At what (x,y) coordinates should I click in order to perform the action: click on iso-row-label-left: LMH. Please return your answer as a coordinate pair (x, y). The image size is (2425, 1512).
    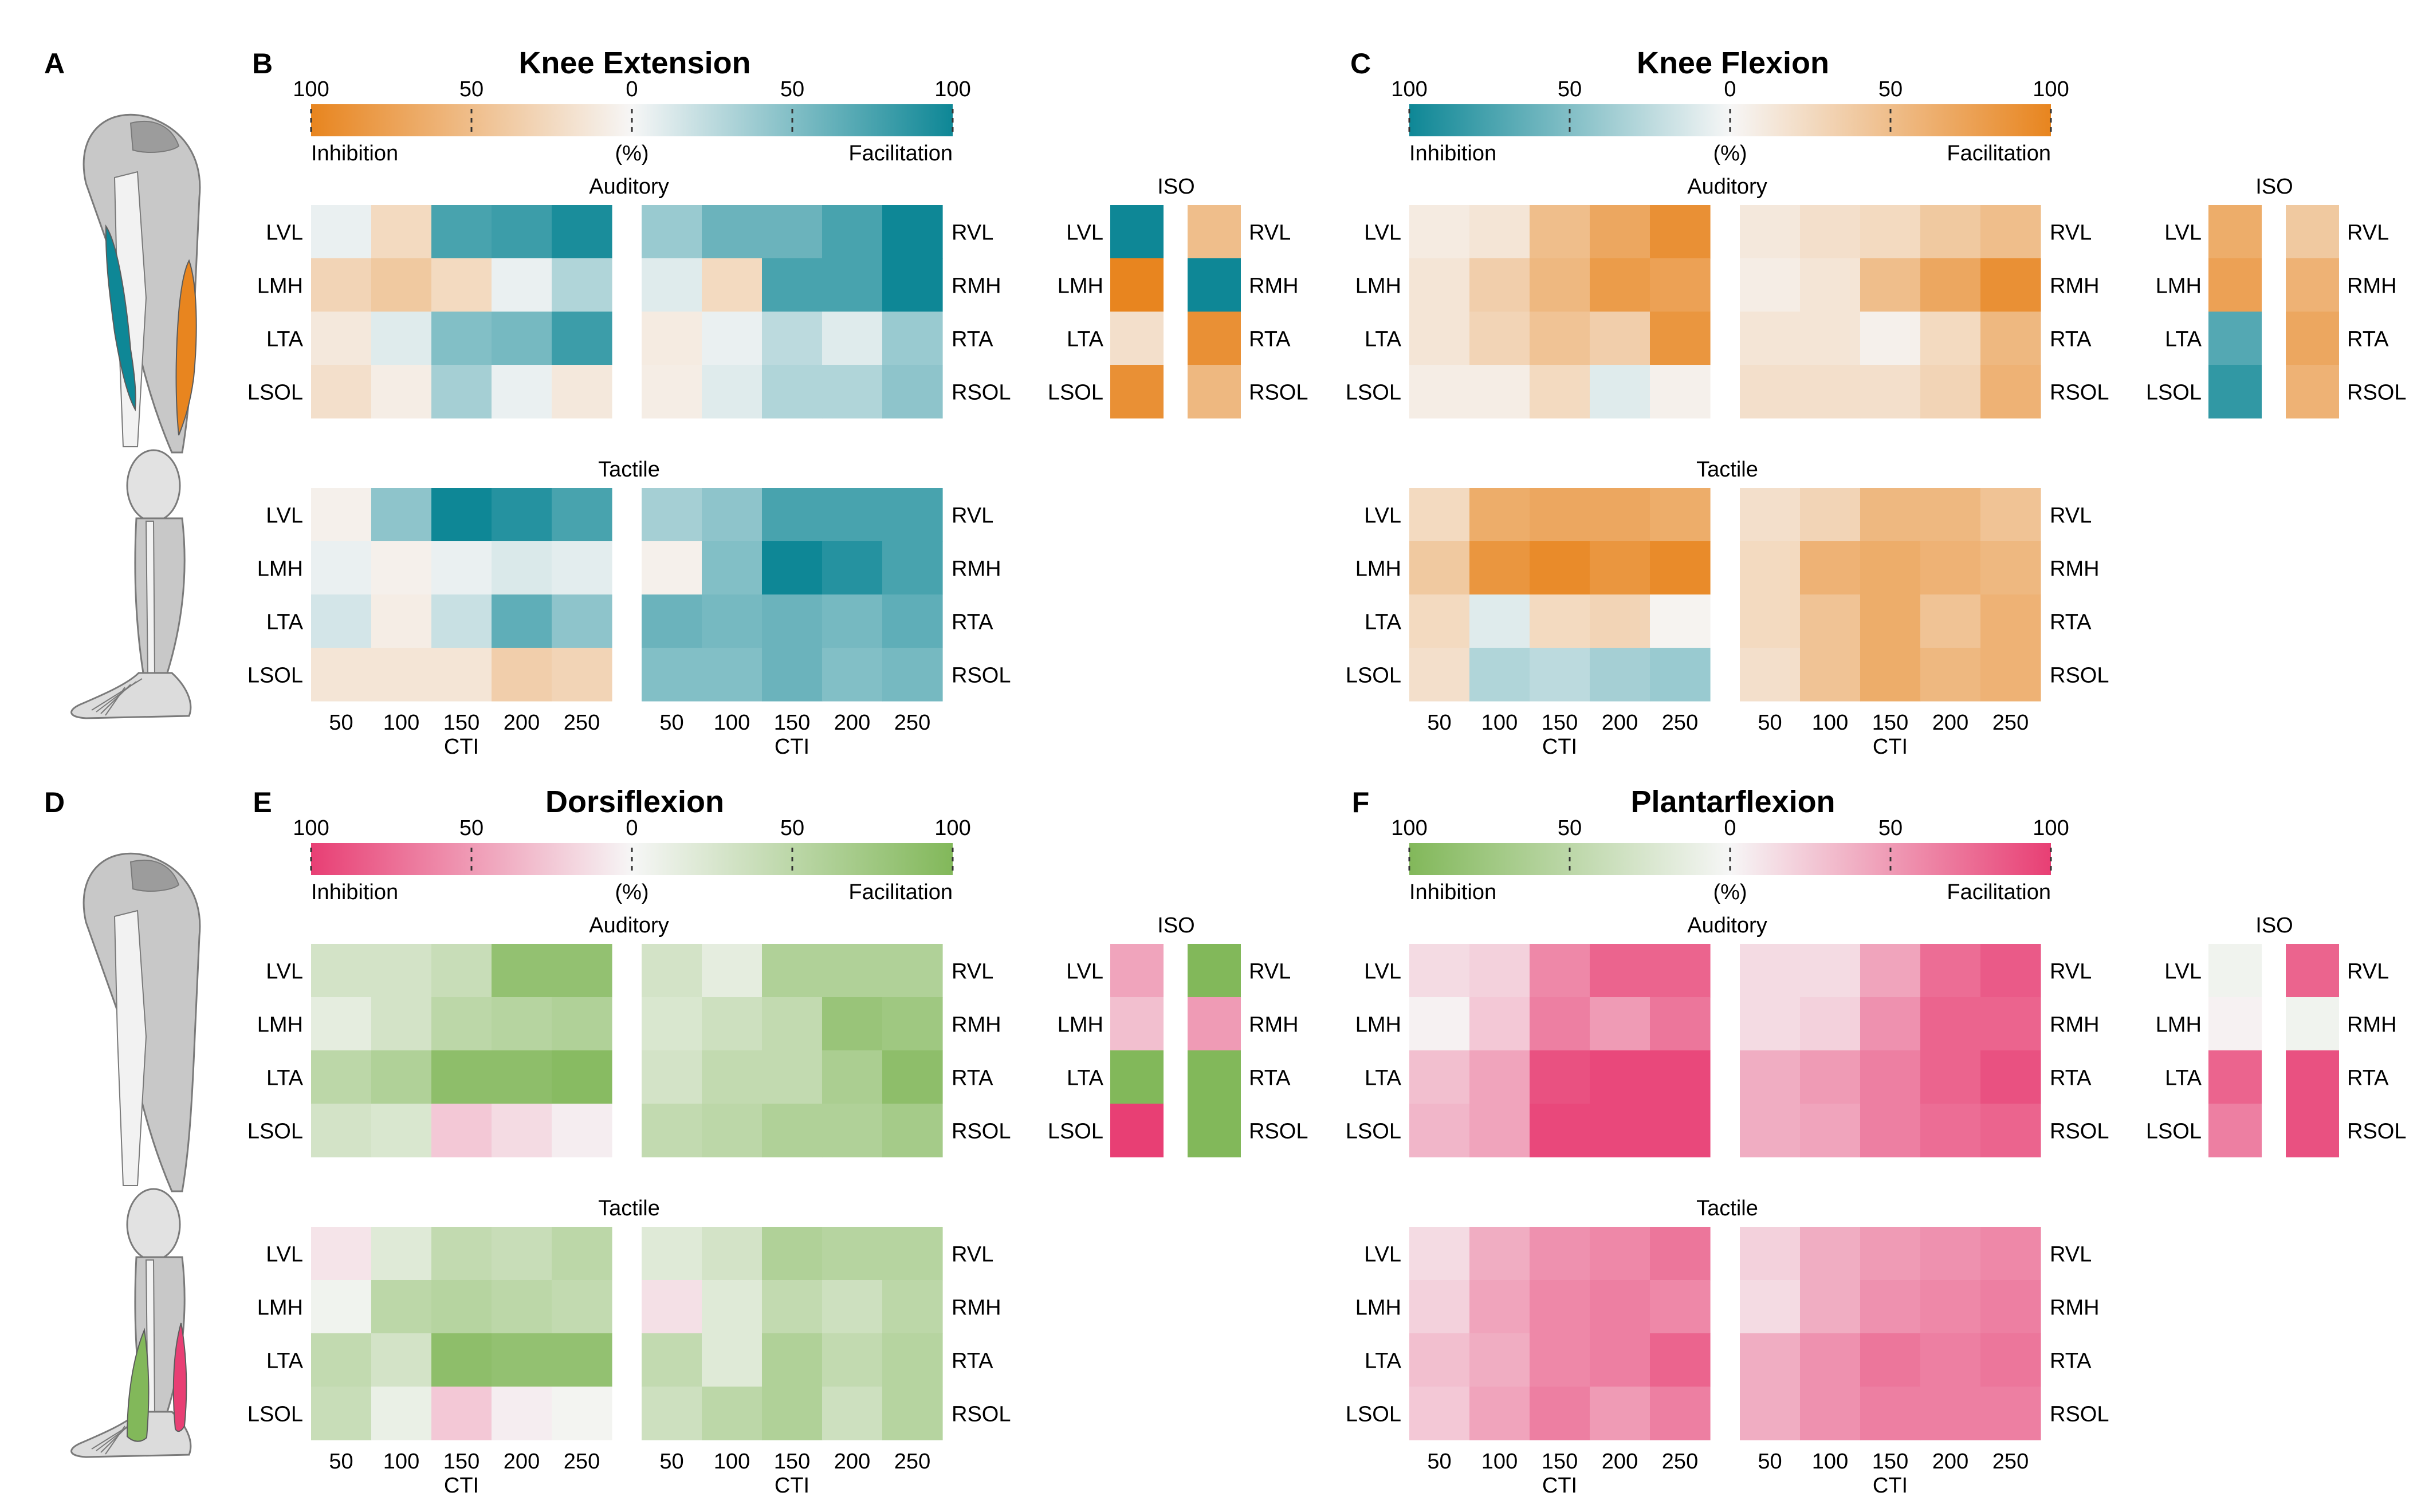
    Looking at the image, I should click on (2179, 1025).